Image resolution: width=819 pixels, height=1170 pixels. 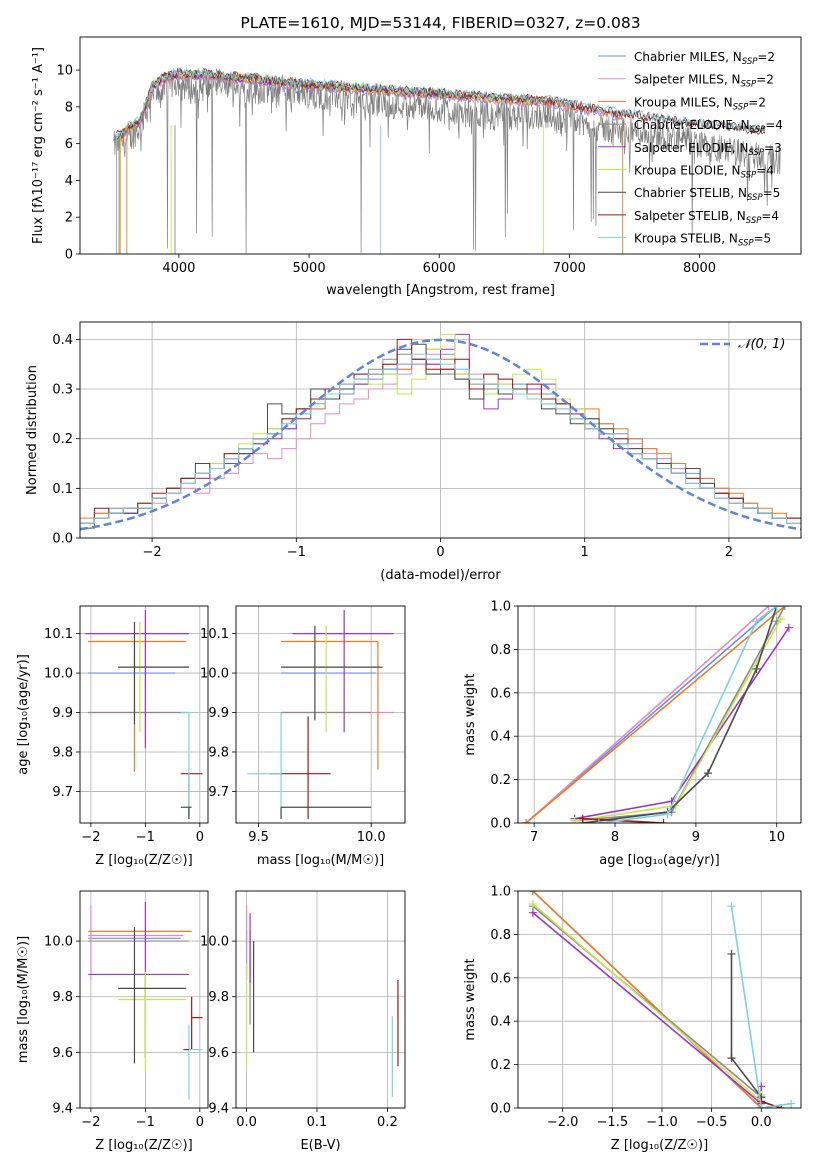 I want to click on plot-area, so click(x=145, y=1001).